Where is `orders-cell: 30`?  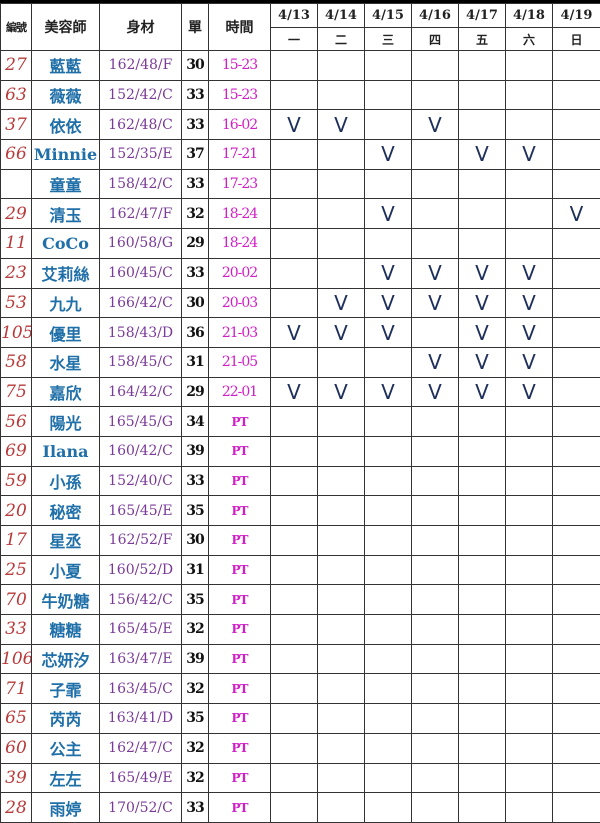 orders-cell: 30 is located at coordinates (195, 540).